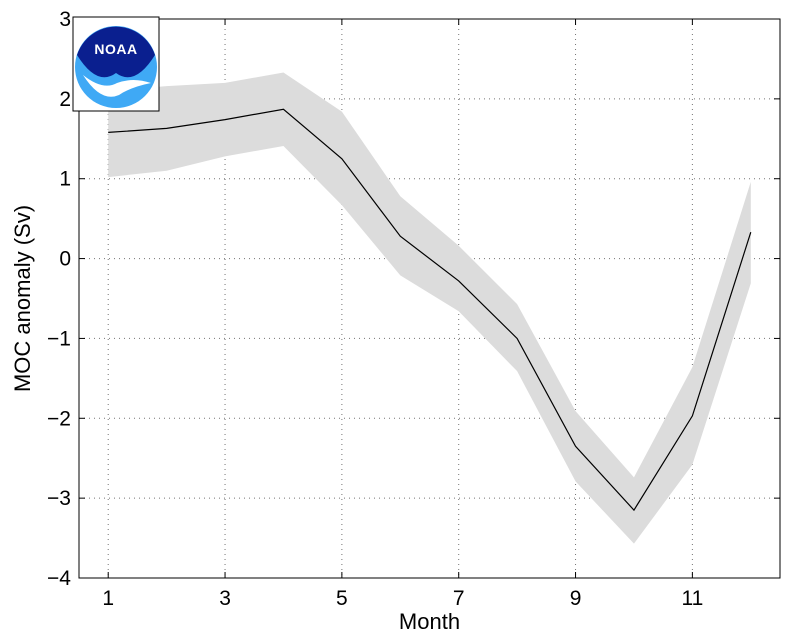 The image size is (787, 641). Describe the element at coordinates (59, 338) in the screenshot. I see `y-tick-label: −1` at that location.